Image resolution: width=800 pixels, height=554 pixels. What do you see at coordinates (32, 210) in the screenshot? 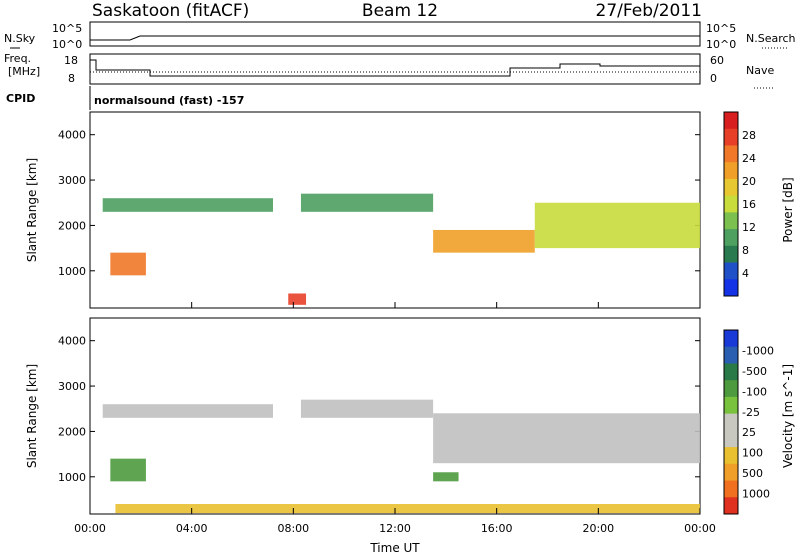
I see `power-ylabel: Slant Range [km]` at bounding box center [32, 210].